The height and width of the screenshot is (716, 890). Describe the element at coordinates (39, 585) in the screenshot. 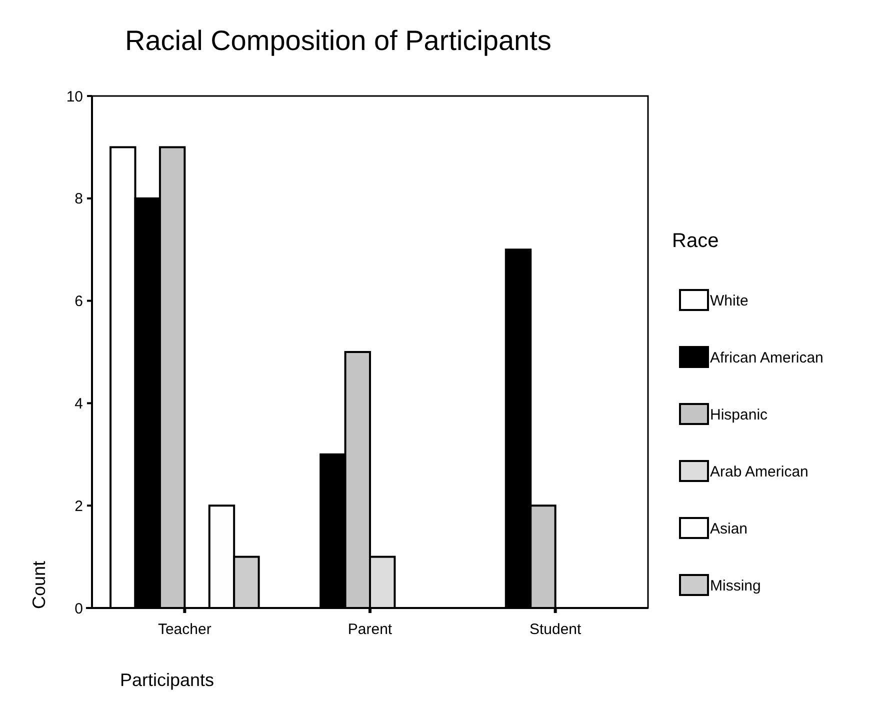

I see `y-axis-title: Count` at that location.